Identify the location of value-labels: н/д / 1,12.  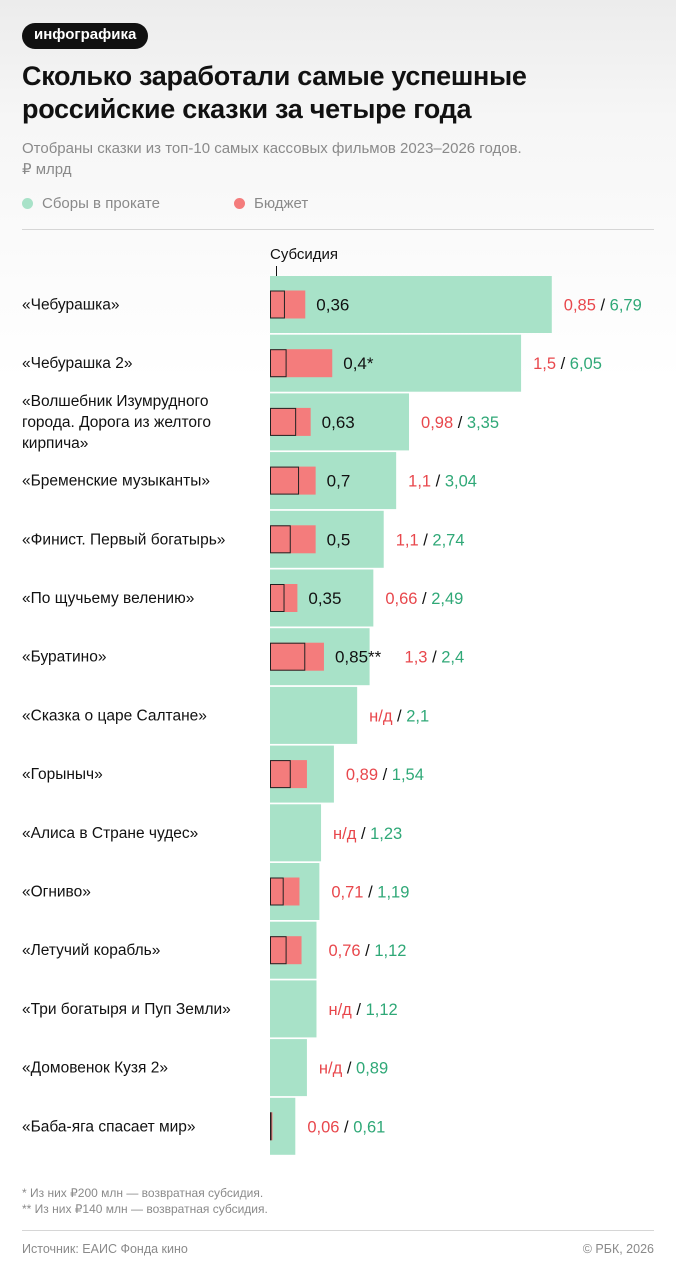
(362, 1010).